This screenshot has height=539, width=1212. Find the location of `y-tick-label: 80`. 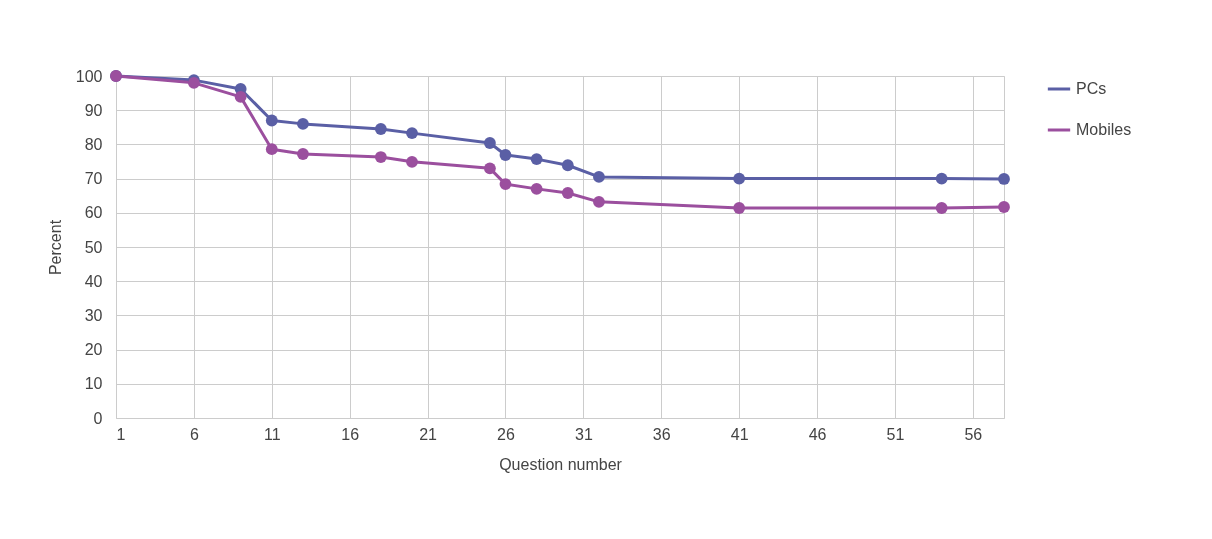

y-tick-label: 80 is located at coordinates (93, 144).